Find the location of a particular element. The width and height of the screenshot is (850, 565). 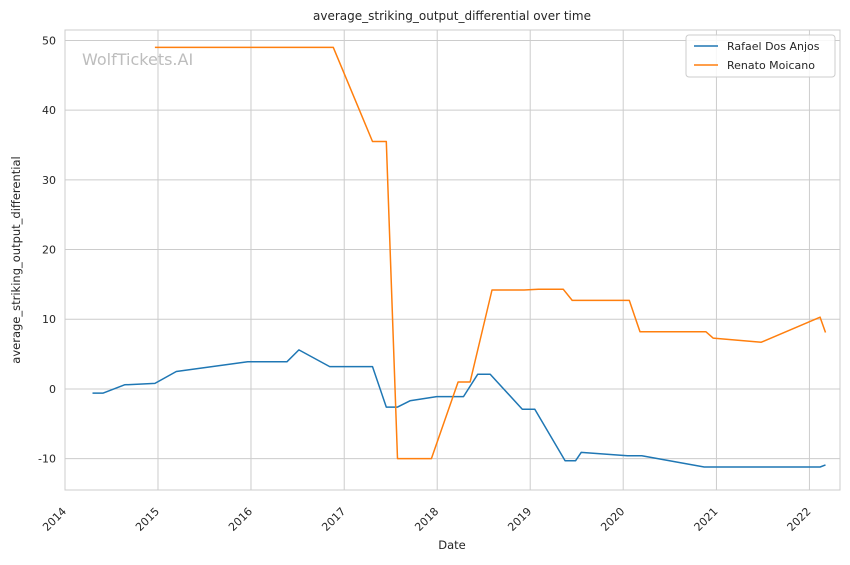

y-tick-label: 20 is located at coordinates (49, 250).